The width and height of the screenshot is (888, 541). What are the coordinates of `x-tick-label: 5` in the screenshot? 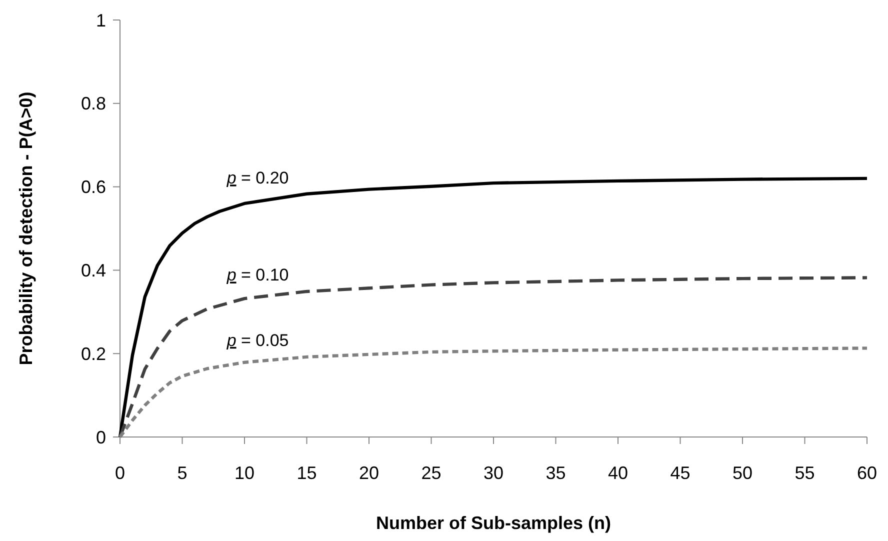 It's located at (182, 473).